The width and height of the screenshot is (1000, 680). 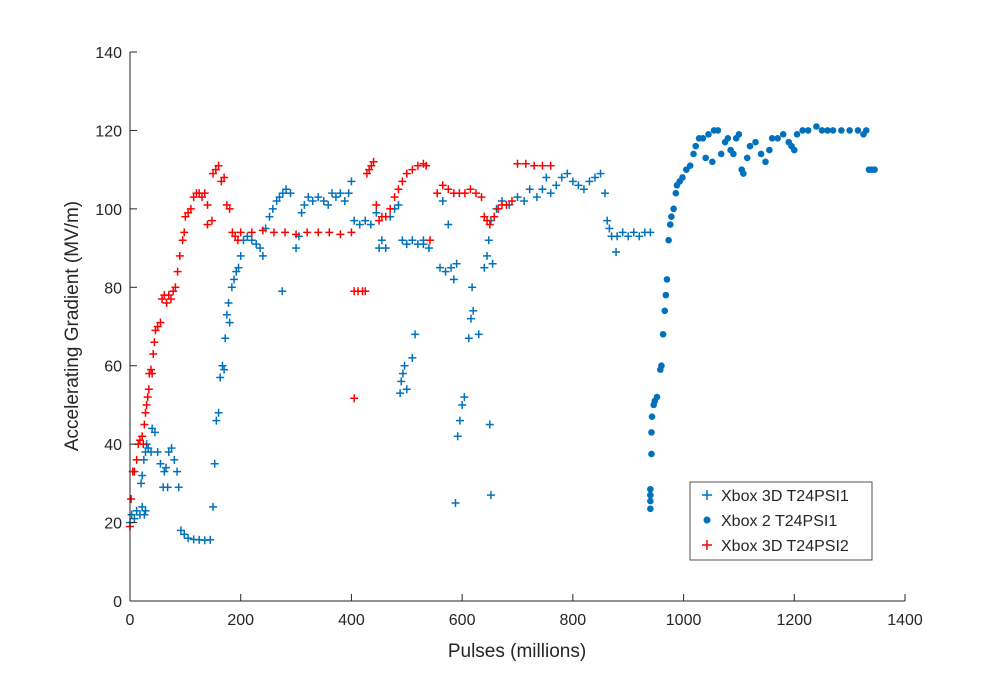 I want to click on legend-box, so click(x=781, y=521).